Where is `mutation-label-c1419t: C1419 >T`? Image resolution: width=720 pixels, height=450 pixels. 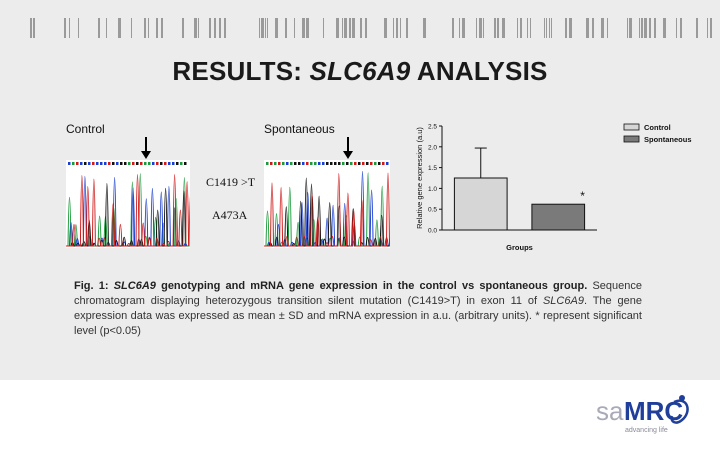 mutation-label-c1419t: C1419 >T is located at coordinates (231, 182).